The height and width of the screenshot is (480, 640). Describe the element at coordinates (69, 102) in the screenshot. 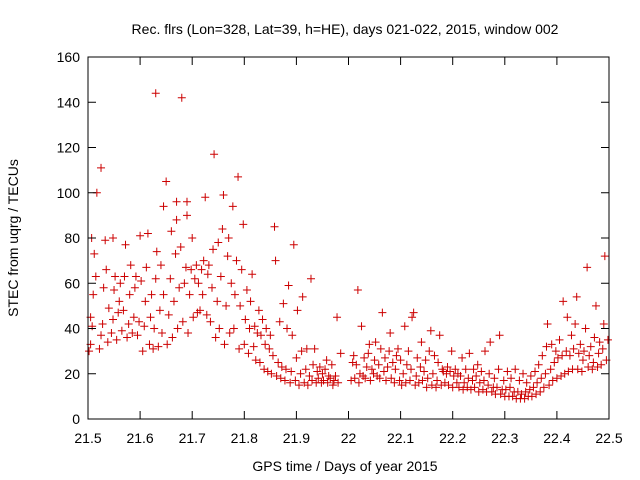

I see `y-tick-label: 140` at that location.